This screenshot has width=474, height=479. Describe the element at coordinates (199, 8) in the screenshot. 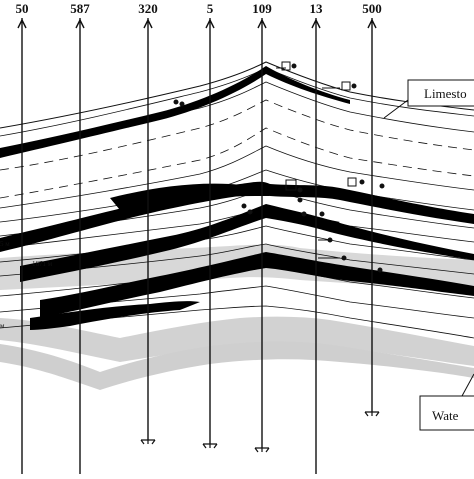

I see `well-labels: 50 587 320 5 109 13 500` at that location.